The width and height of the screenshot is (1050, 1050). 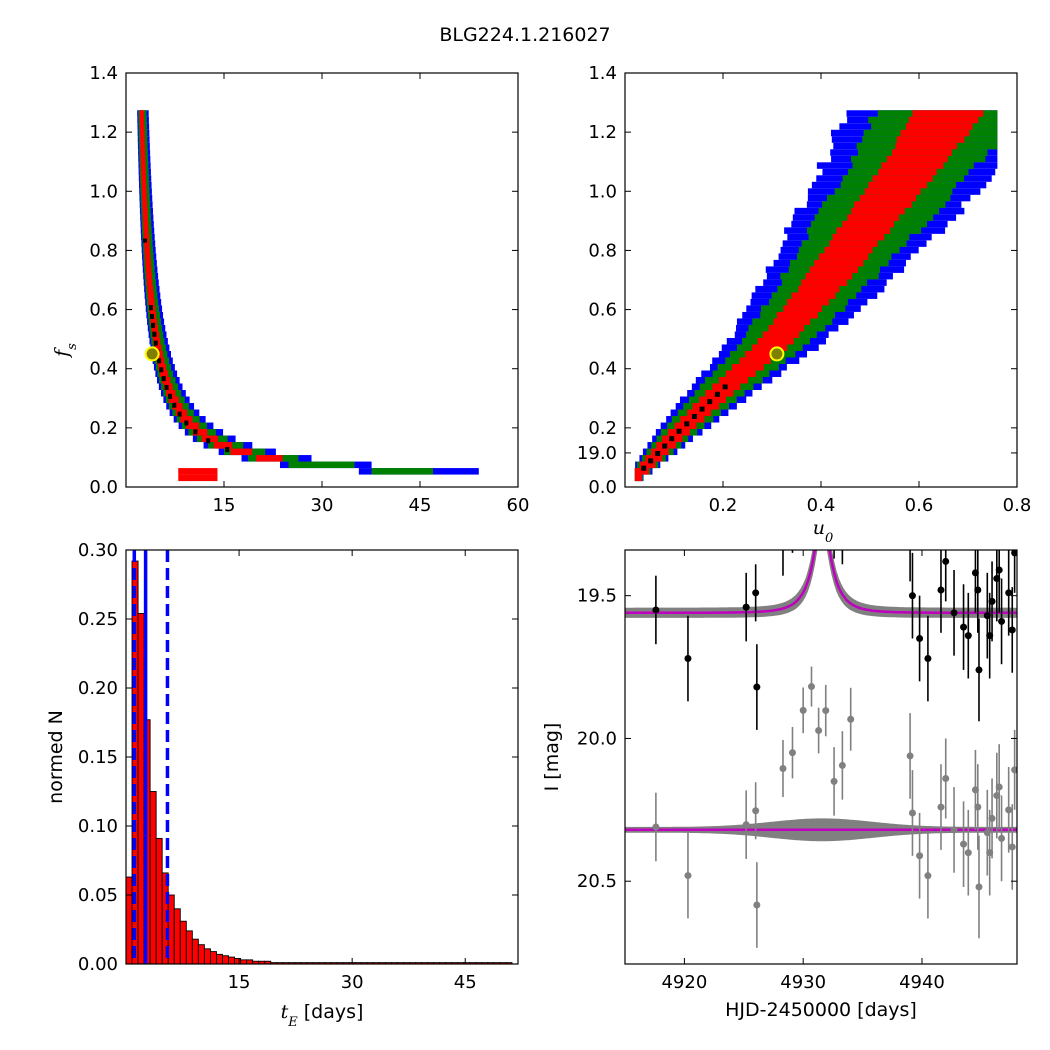 I want to click on y-tick-label: 0.8, so click(x=103, y=250).